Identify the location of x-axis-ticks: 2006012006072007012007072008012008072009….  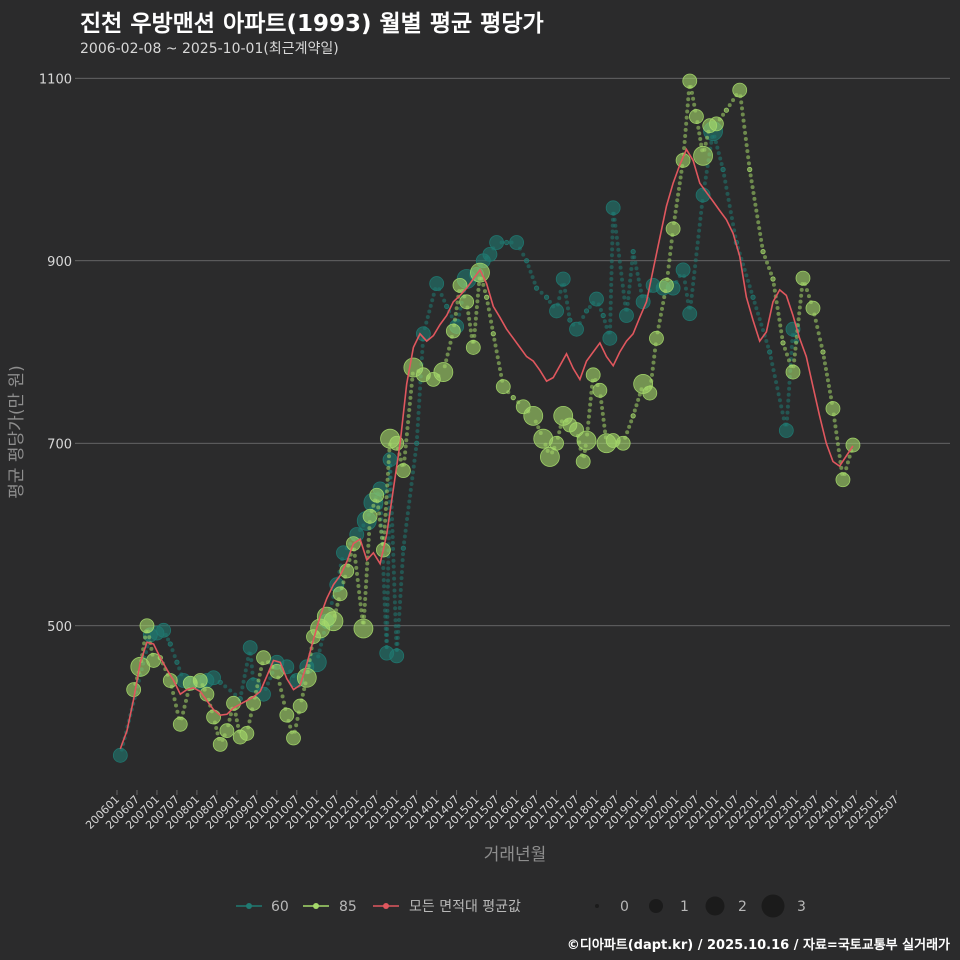
(492, 811).